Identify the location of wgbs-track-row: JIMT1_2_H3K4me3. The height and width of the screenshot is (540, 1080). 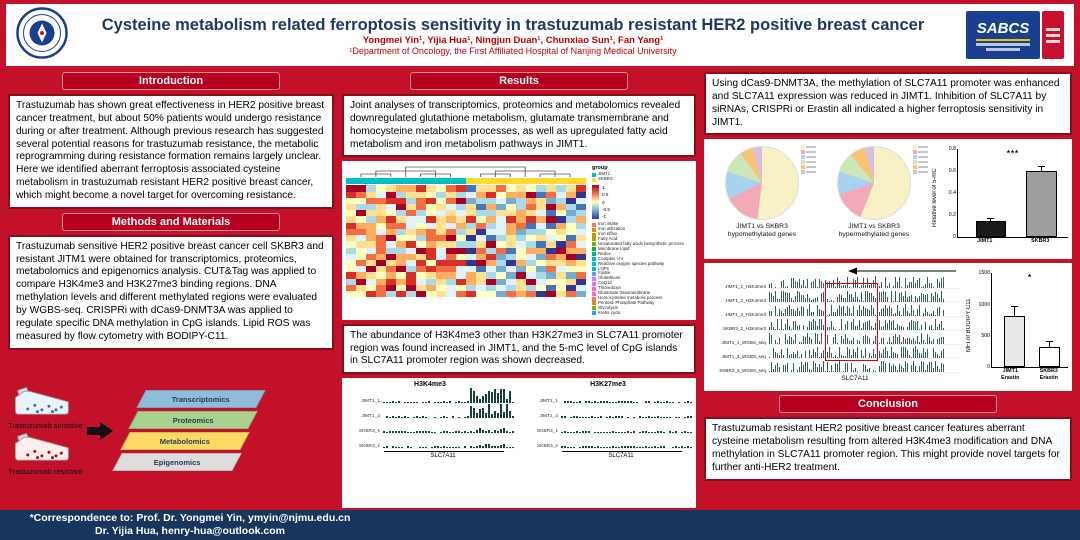
(835, 296).